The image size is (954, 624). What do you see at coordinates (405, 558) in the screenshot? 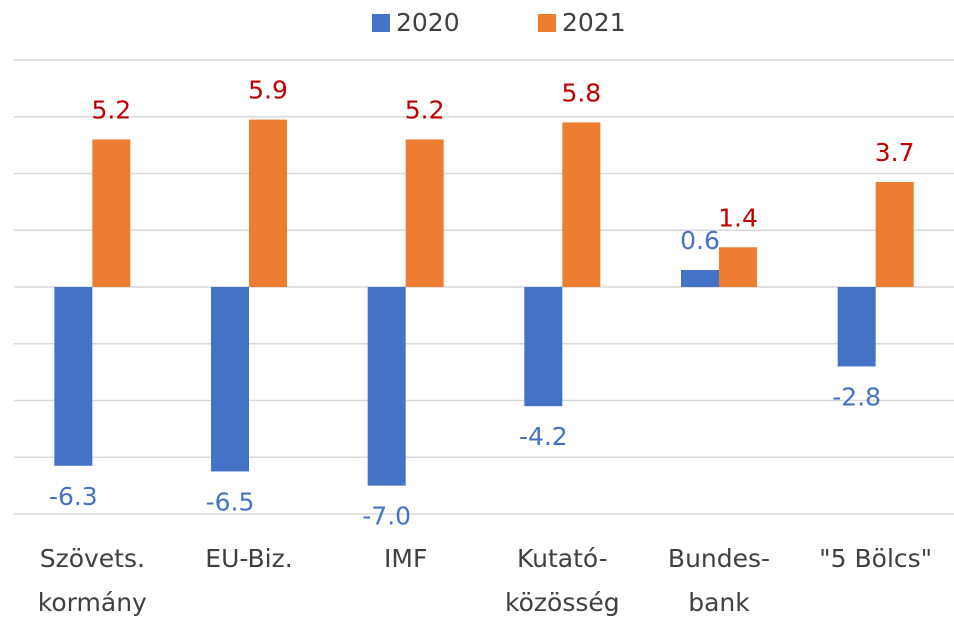
I see `x-tick-label: IMF` at bounding box center [405, 558].